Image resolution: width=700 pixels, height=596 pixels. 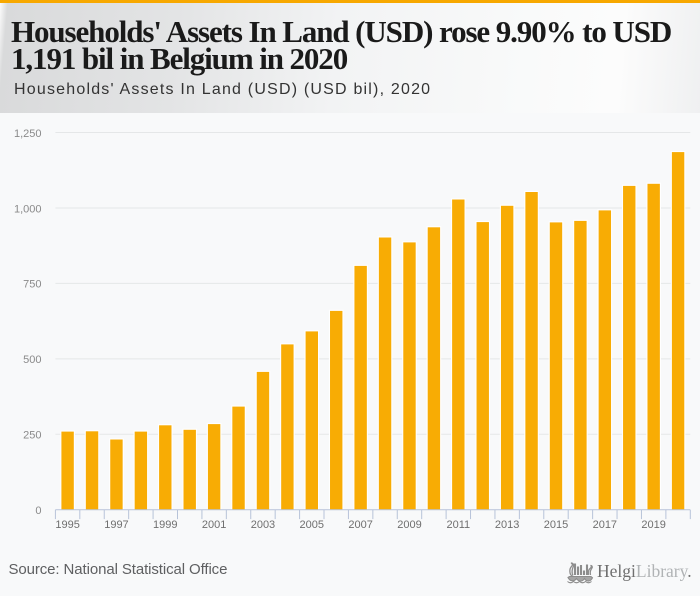 I want to click on svg-text: 1997, so click(x=116, y=525).